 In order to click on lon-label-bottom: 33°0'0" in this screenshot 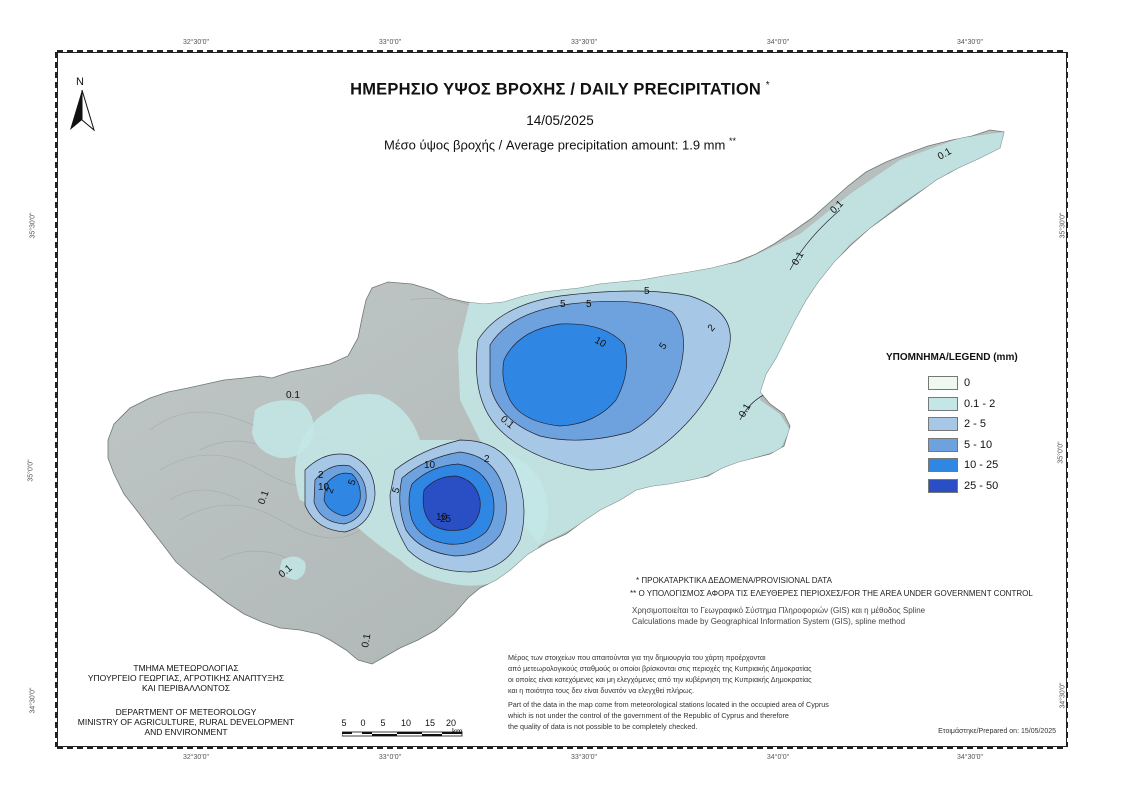, I will do `click(390, 757)`.